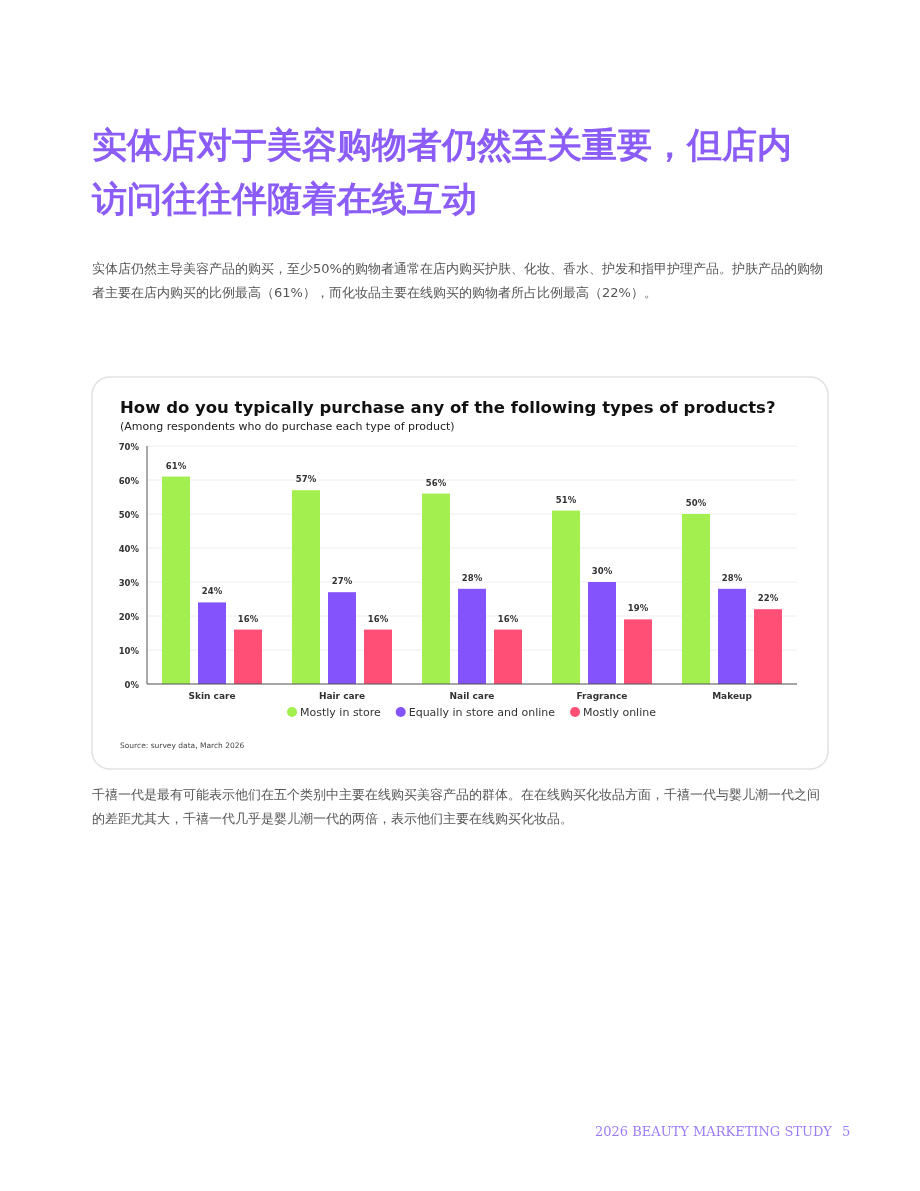 Image resolution: width=920 pixels, height=1191 pixels. What do you see at coordinates (342, 696) in the screenshot?
I see `x-tick-label: Hair care` at bounding box center [342, 696].